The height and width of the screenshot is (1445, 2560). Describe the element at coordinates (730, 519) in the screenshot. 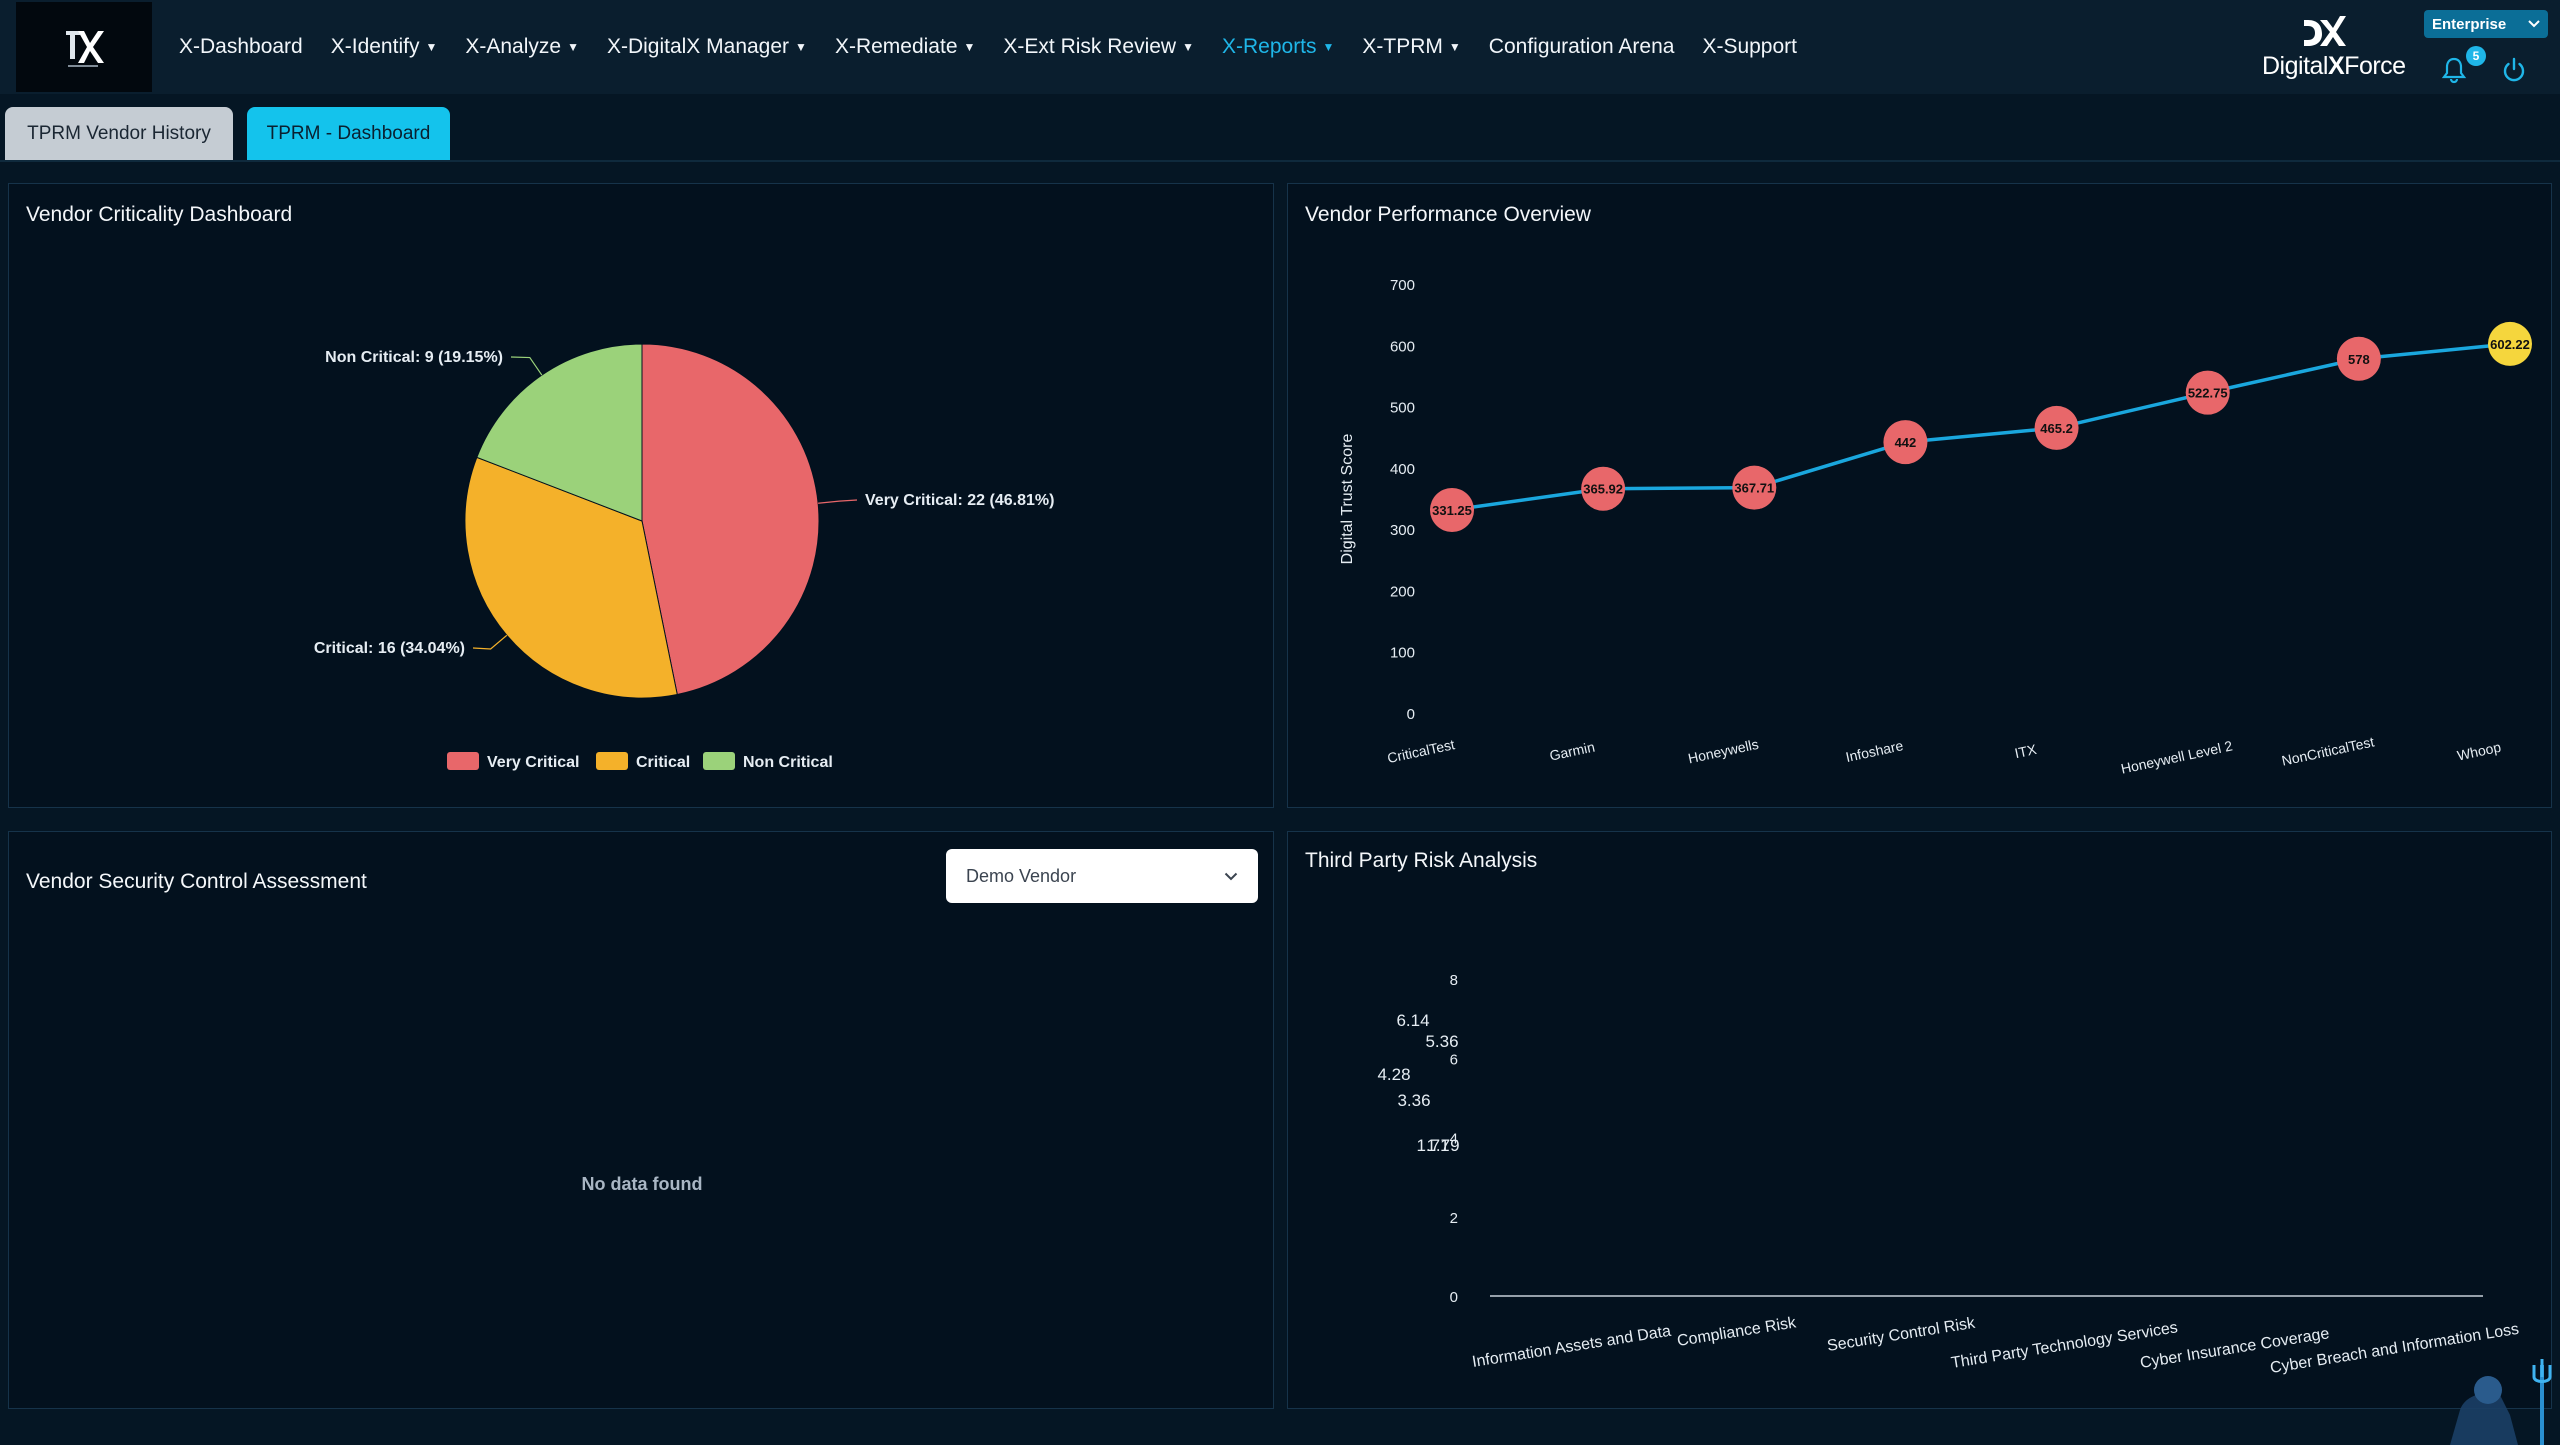

I see `pie-slice-very-critical` at that location.